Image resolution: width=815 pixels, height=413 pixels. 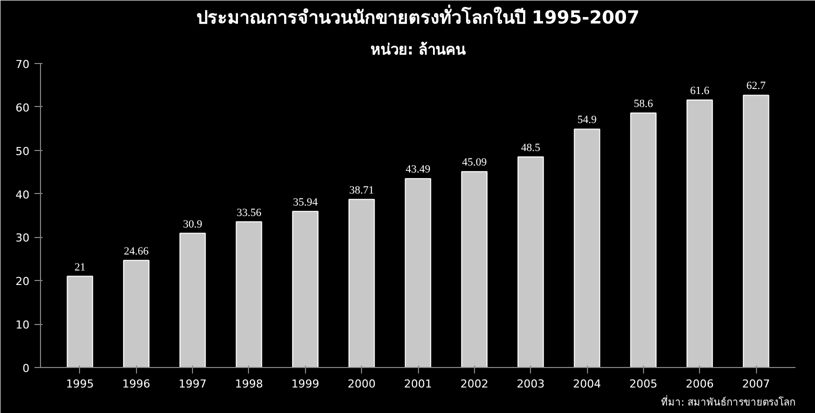 What do you see at coordinates (361, 190) in the screenshot?
I see `data-label: 38.71` at bounding box center [361, 190].